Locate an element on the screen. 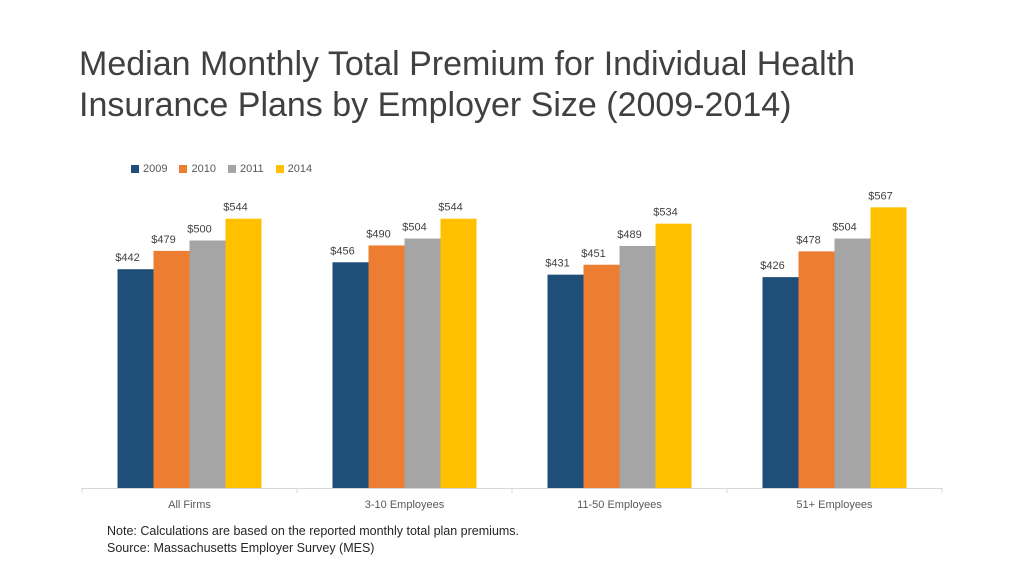 The width and height of the screenshot is (1024, 576). data-label-2014-0: $544 is located at coordinates (235, 208).